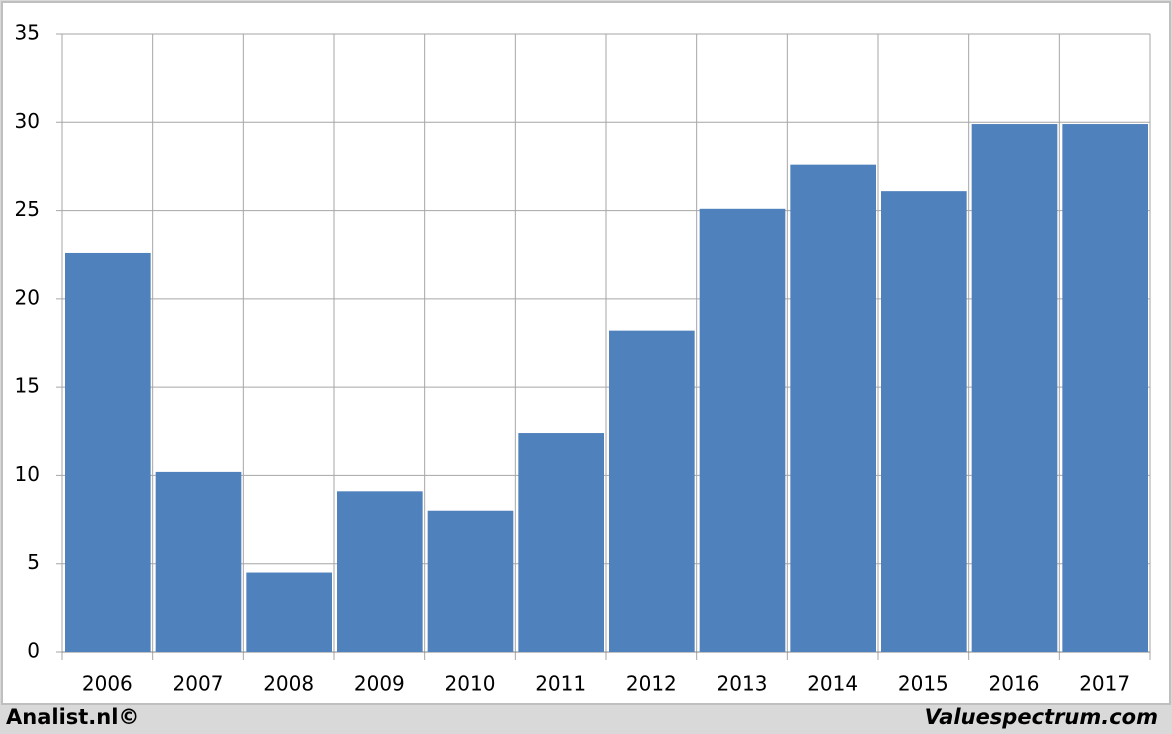  What do you see at coordinates (72, 717) in the screenshot?
I see `footer-left: Analist.nl©` at bounding box center [72, 717].